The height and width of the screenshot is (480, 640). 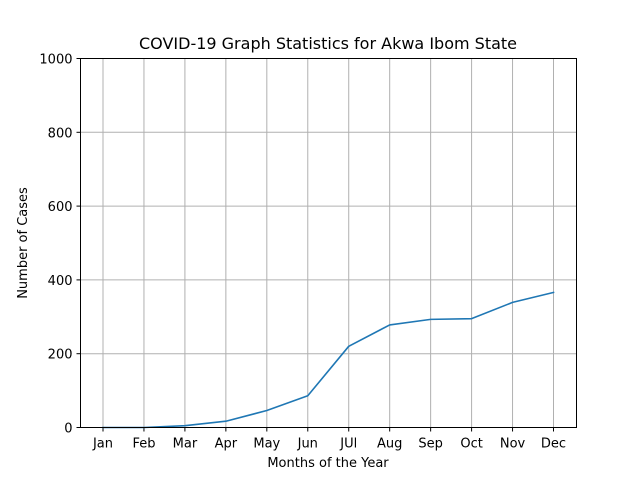 What do you see at coordinates (55, 60) in the screenshot?
I see `y-tick-label: 1000` at bounding box center [55, 60].